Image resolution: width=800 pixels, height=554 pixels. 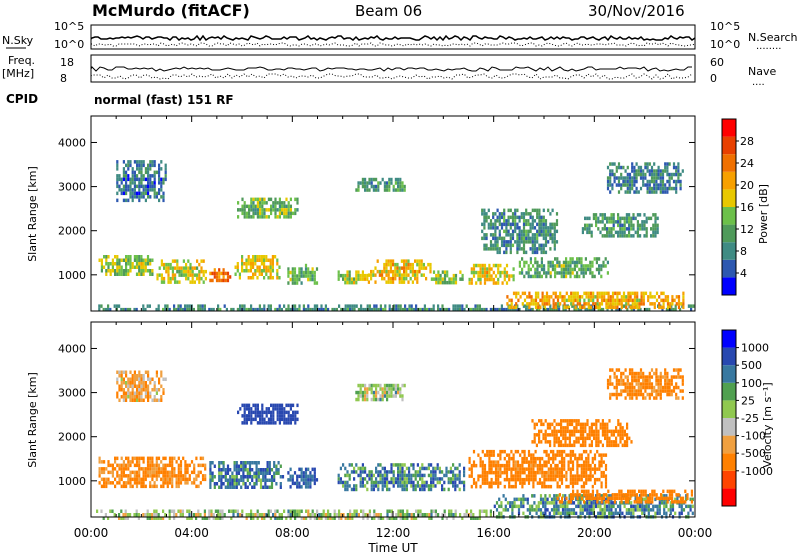 I want to click on colorbar-swatch, so click(x=729, y=128).